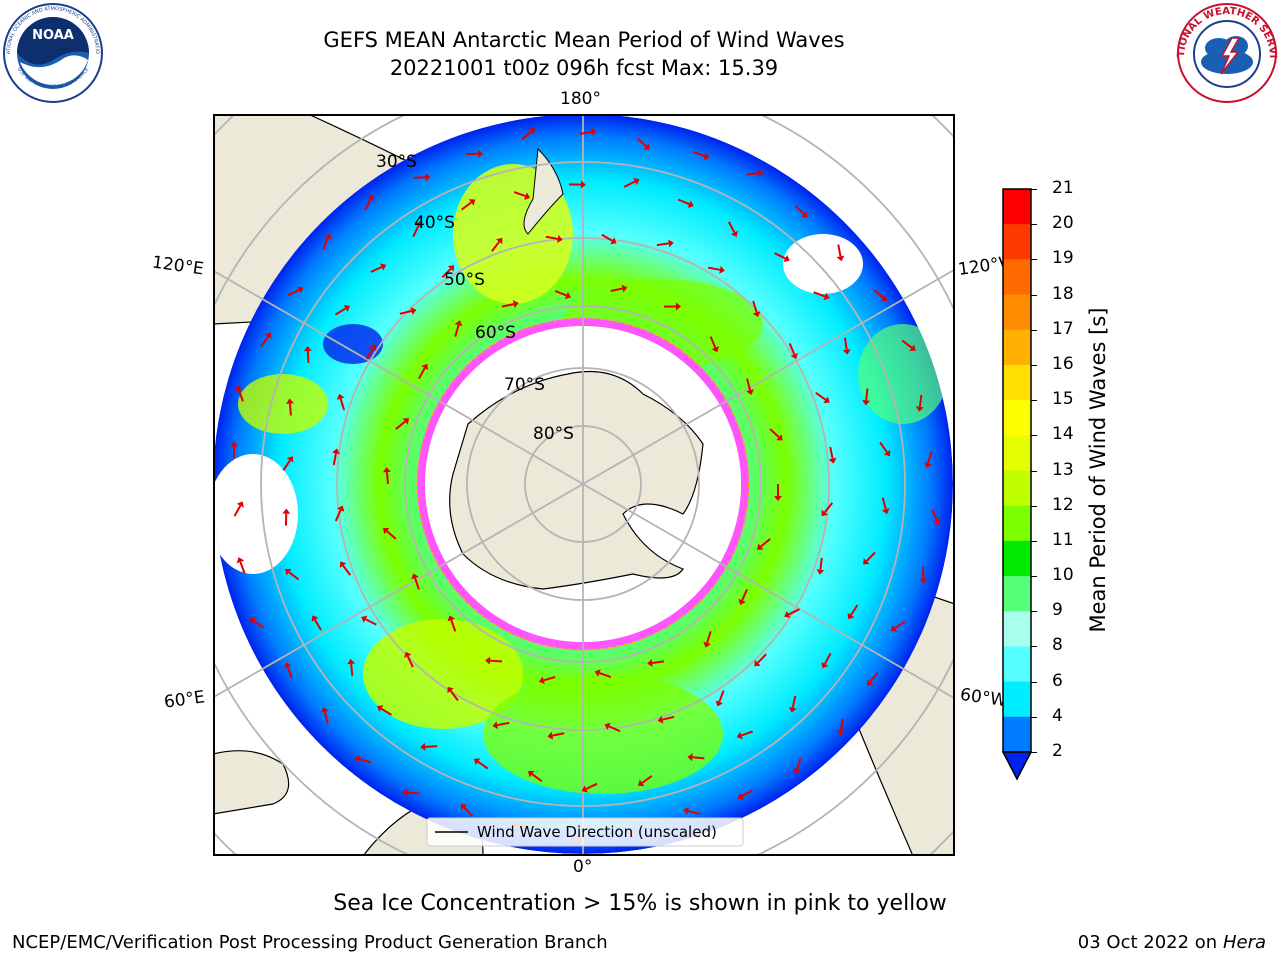  What do you see at coordinates (524, 385) in the screenshot?
I see `lat-label-70s: 70°S` at bounding box center [524, 385].